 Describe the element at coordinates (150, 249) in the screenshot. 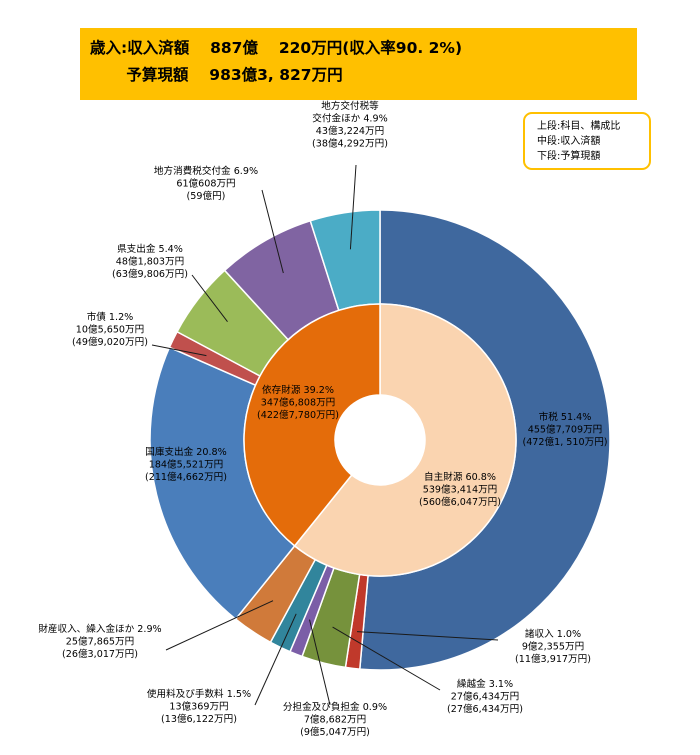

I see `slice-label: 県支出金 5.4%` at that location.